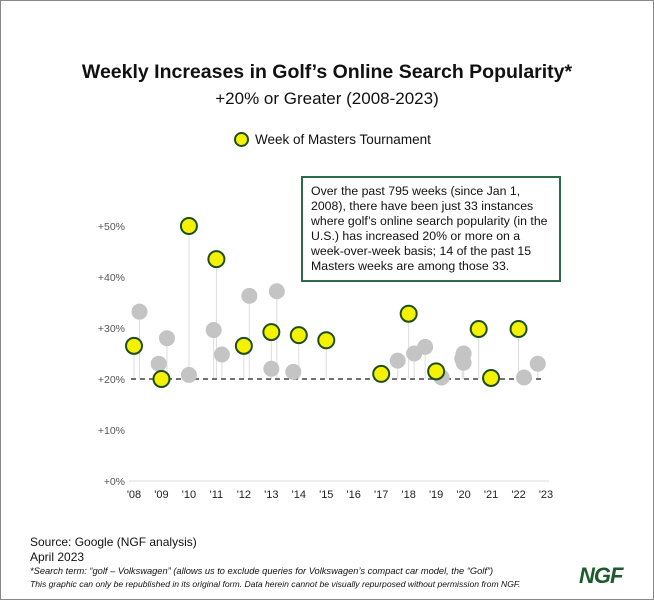 The height and width of the screenshot is (600, 654). What do you see at coordinates (111, 227) in the screenshot?
I see `y-tick-label: +50%` at bounding box center [111, 227].